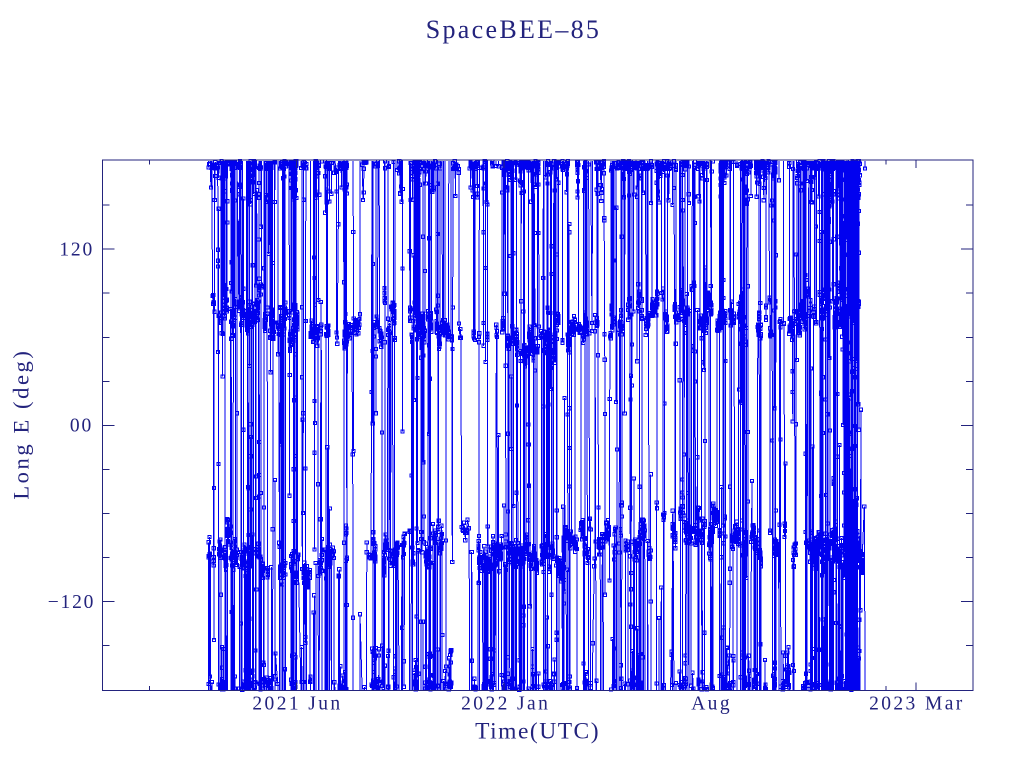 This screenshot has width=1024, height=768. Describe the element at coordinates (76, 249) in the screenshot. I see `svg-text: 120` at that location.